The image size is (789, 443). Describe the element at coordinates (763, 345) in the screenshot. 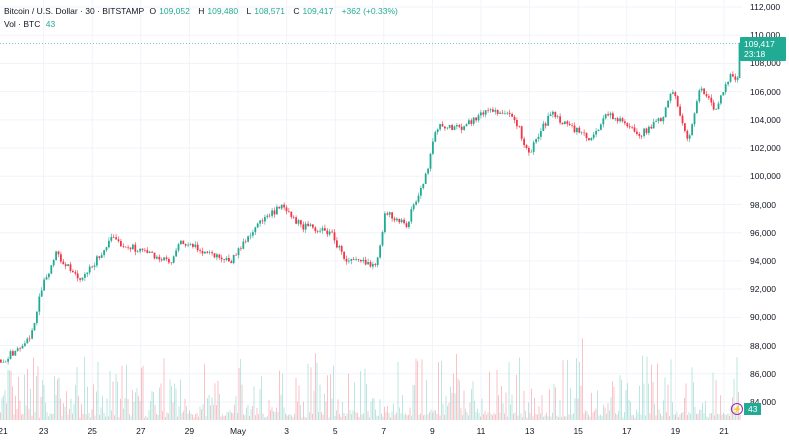

I see `price-tick-label: 88,000` at that location.